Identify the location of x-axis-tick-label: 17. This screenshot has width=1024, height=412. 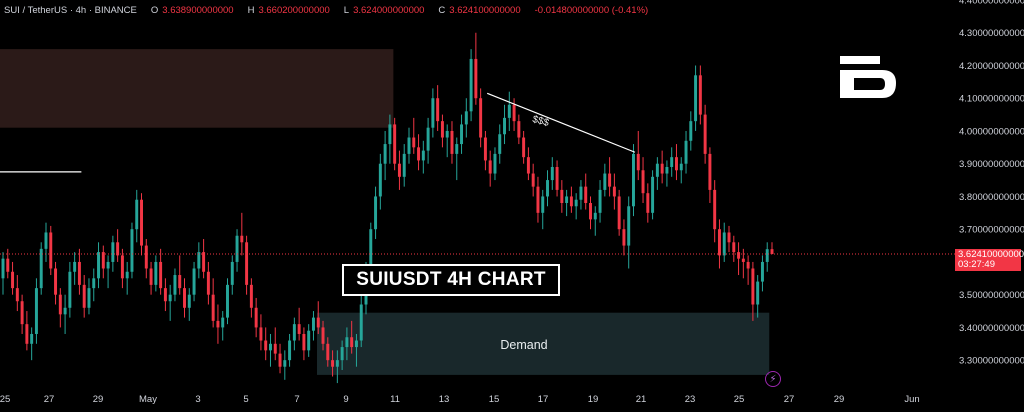
(543, 399).